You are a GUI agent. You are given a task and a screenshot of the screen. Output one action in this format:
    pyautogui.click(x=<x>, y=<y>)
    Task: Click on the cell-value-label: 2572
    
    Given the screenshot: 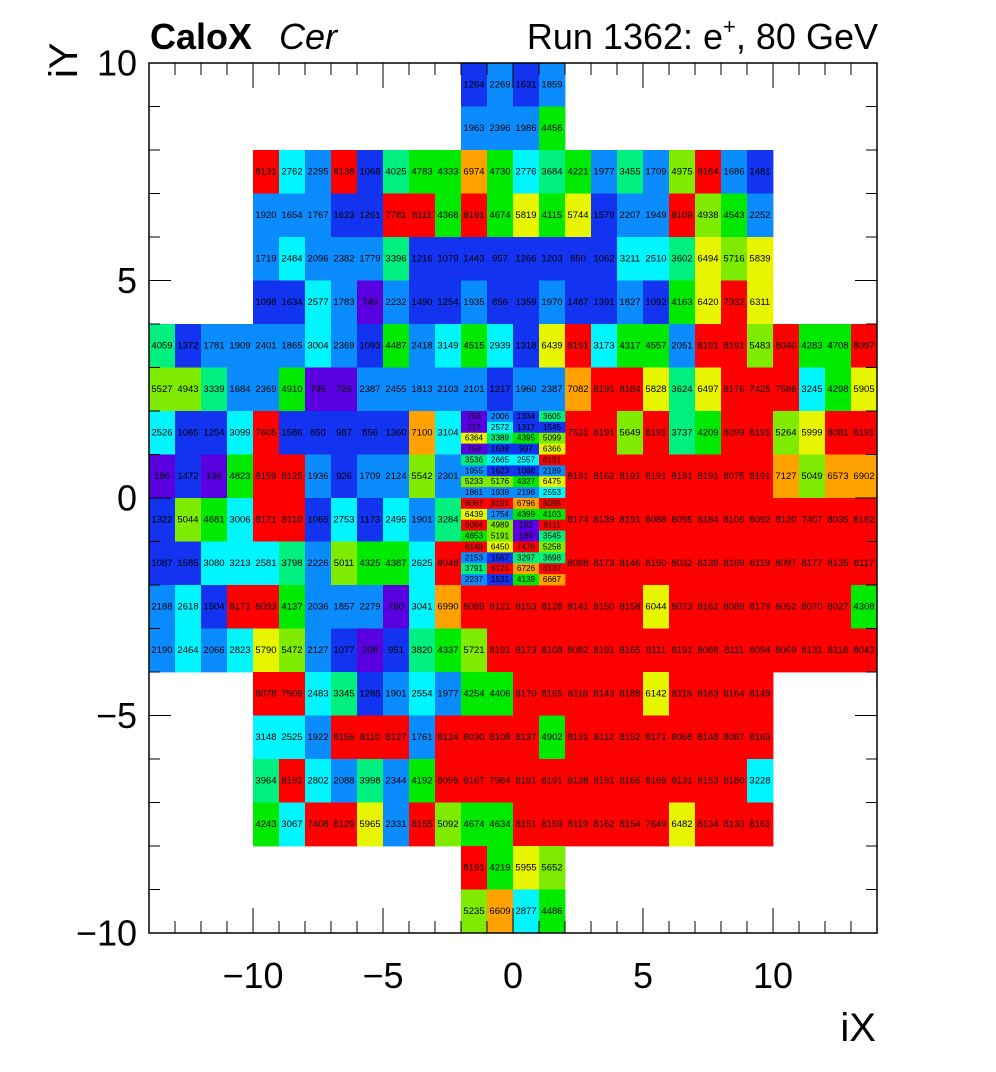 What is the action you would take?
    pyautogui.click(x=500, y=427)
    